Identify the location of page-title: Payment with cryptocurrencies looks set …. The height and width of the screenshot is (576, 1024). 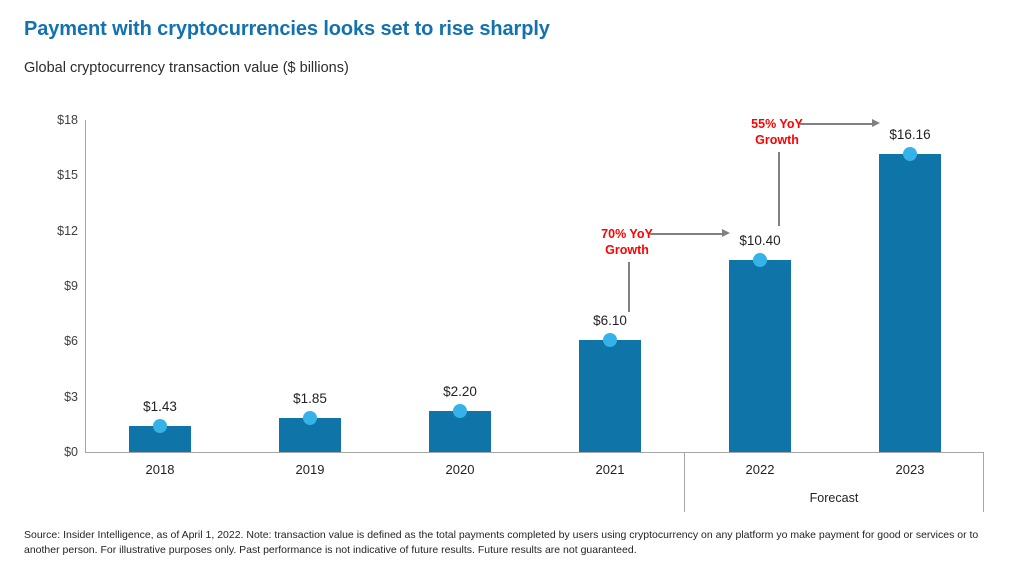
(287, 29).